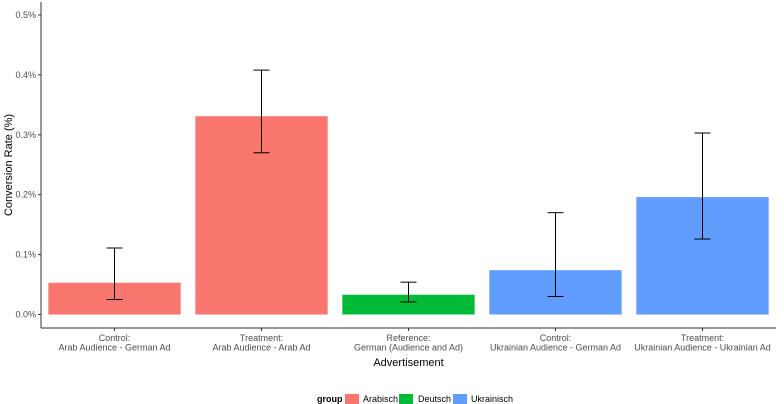 The width and height of the screenshot is (784, 404). Describe the element at coordinates (380, 399) in the screenshot. I see `legend-label: Arabisch` at that location.